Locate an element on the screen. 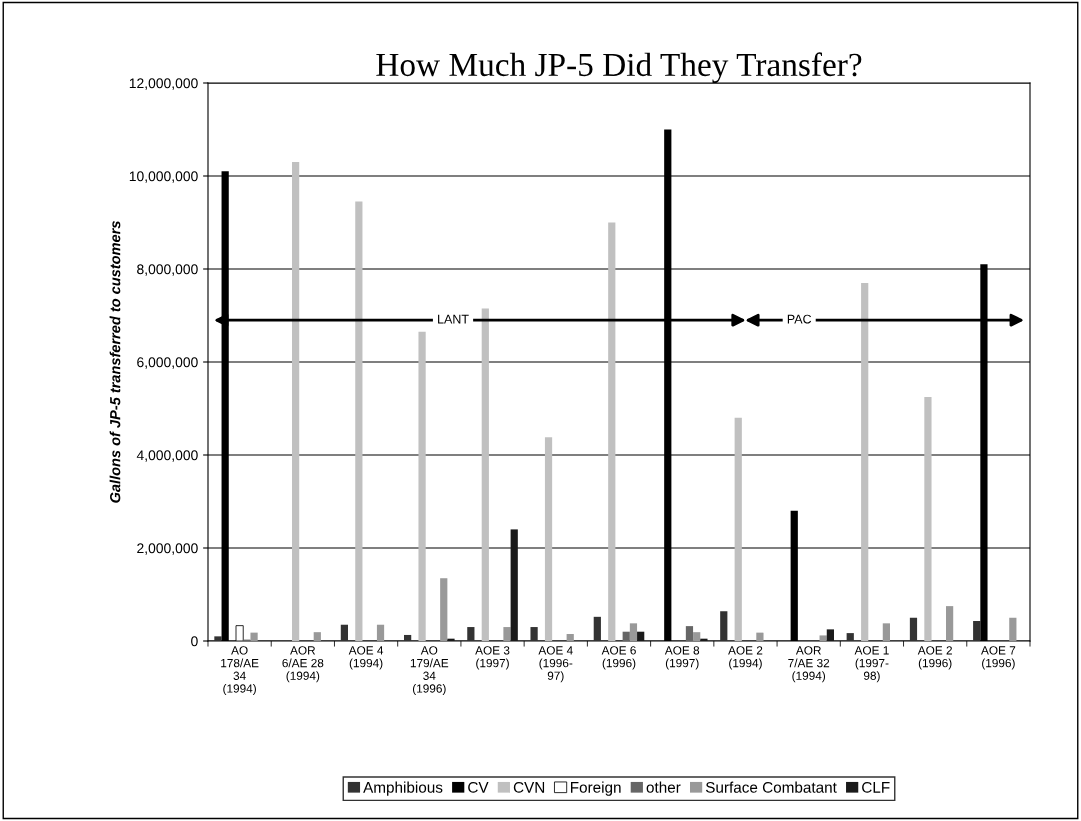 The image size is (1081, 821). x-tick-label: AOR 6/AE 28 (1994) is located at coordinates (303, 664).